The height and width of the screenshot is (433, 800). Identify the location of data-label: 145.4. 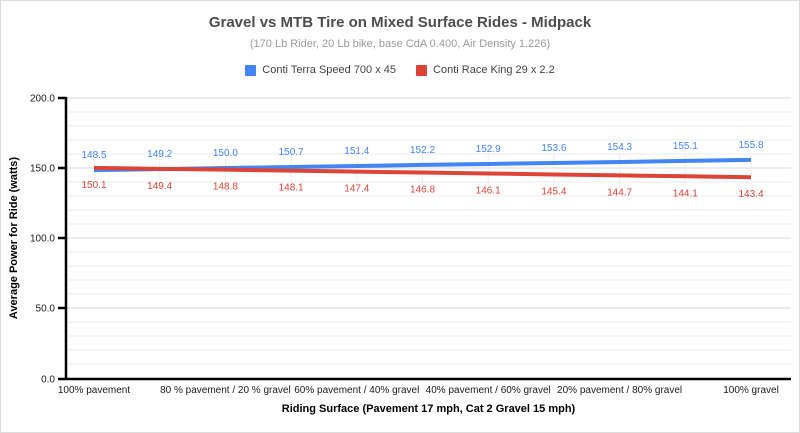
(553, 191).